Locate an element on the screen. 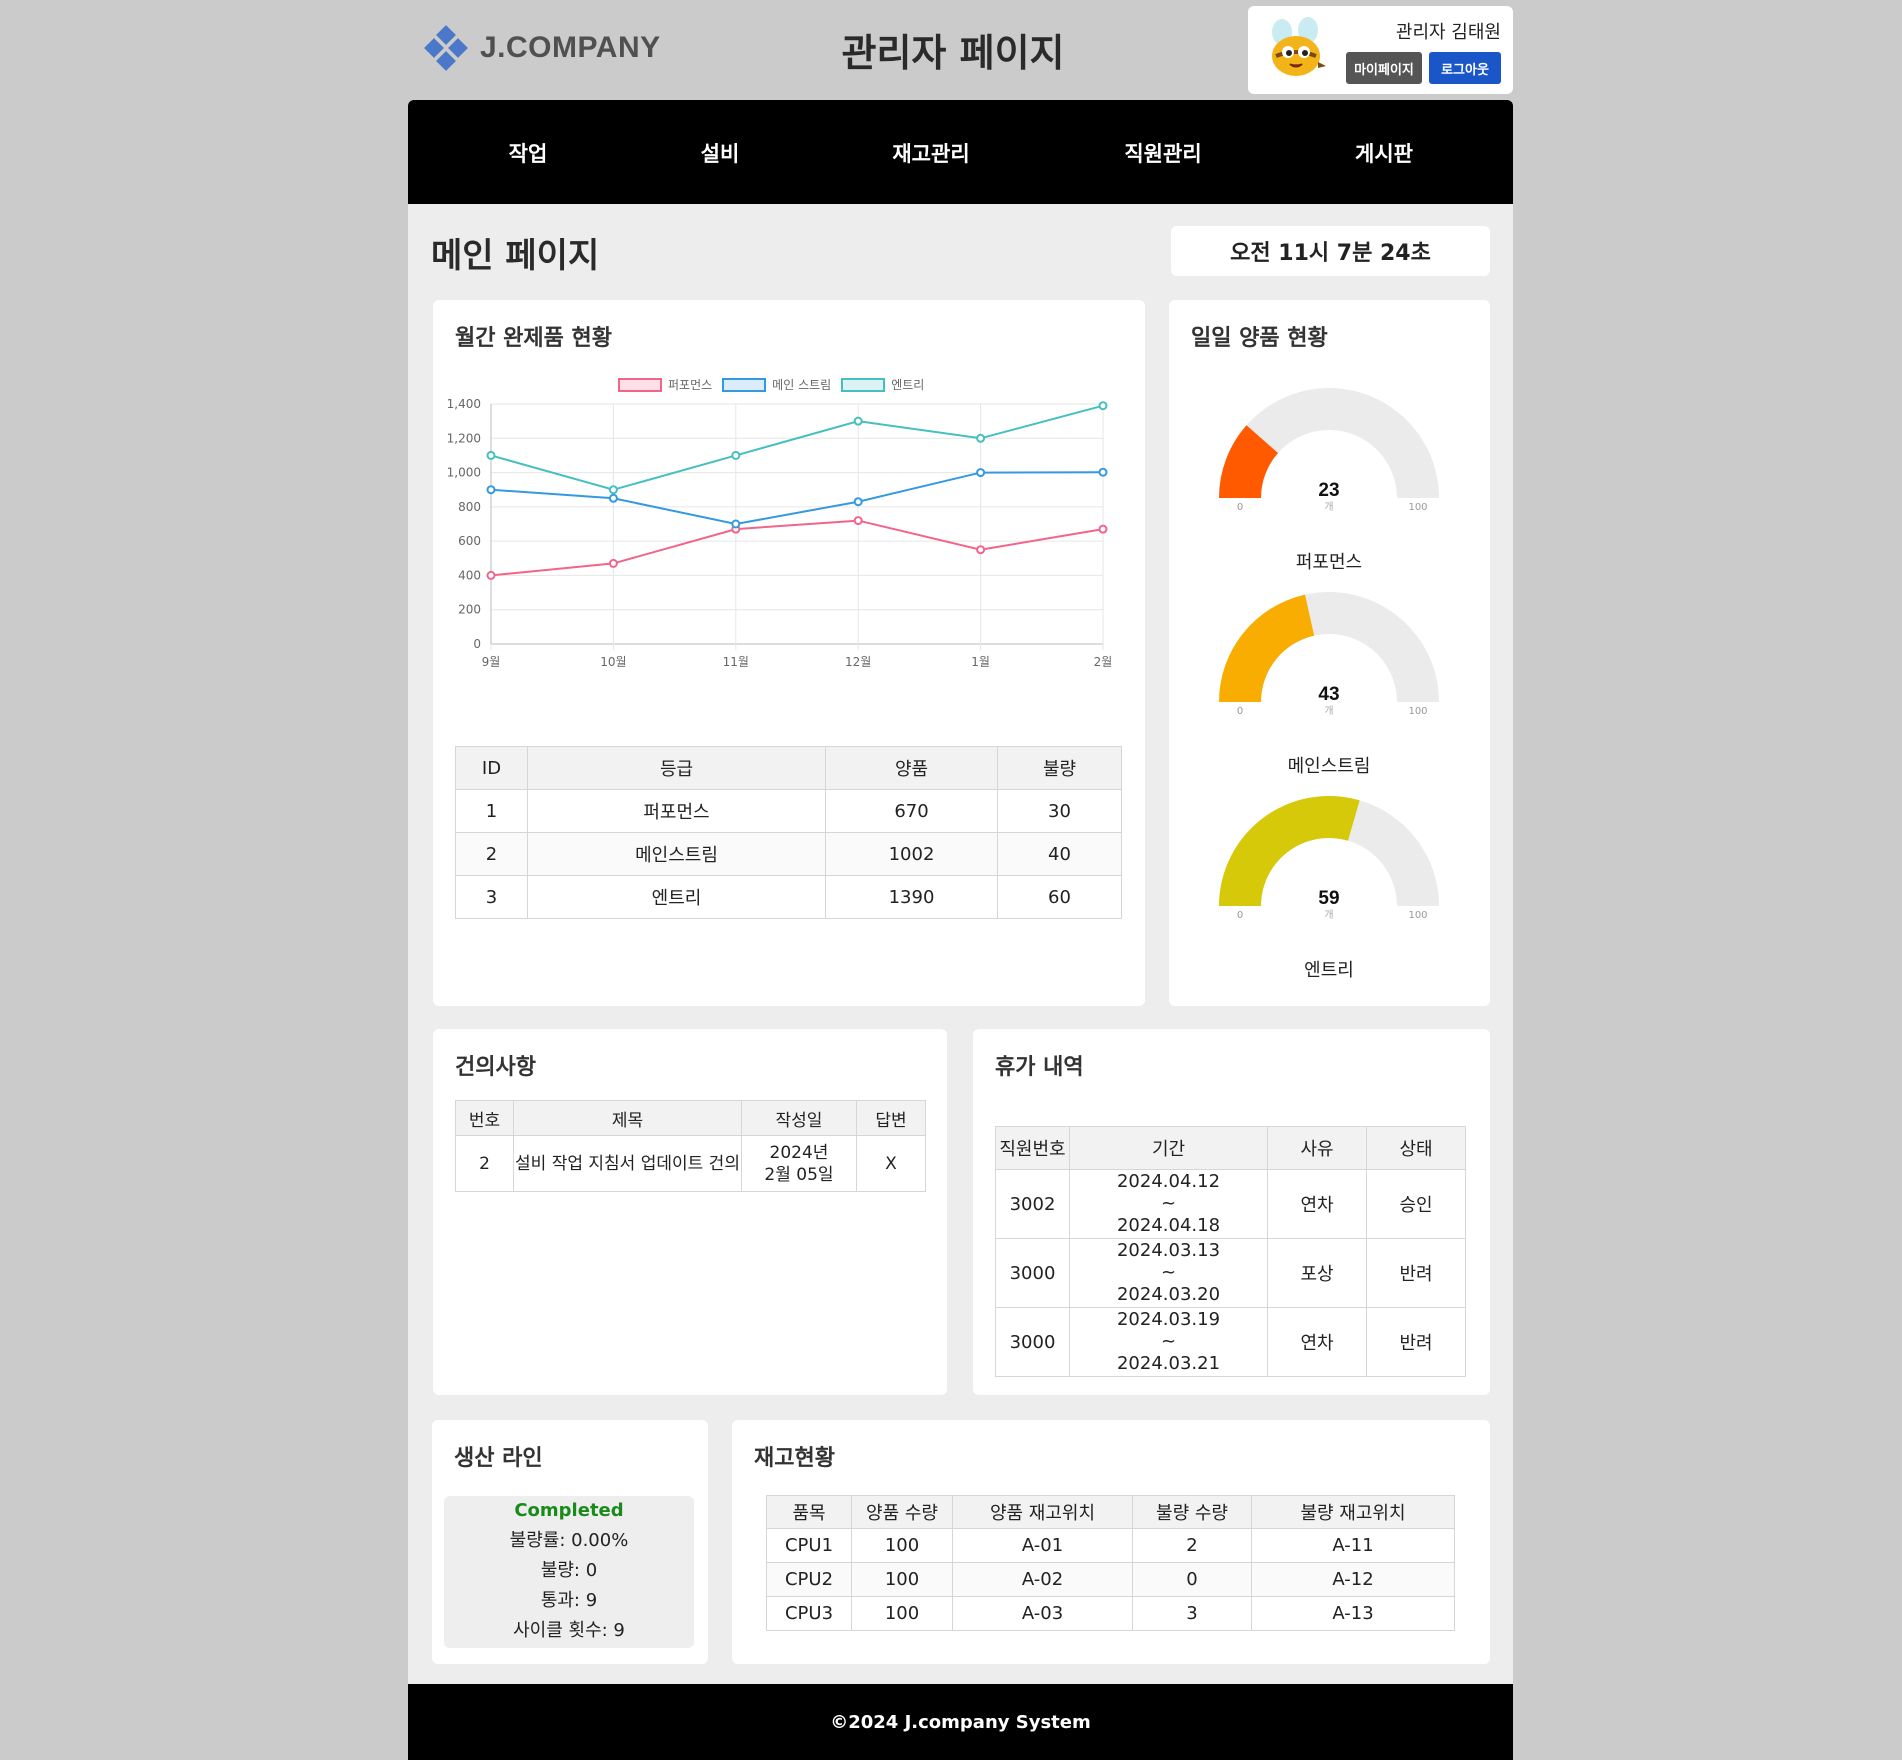  table-row: 3002 2024.04.12 ~ 2024.04.18 연차 승인 is located at coordinates (1230, 1204).